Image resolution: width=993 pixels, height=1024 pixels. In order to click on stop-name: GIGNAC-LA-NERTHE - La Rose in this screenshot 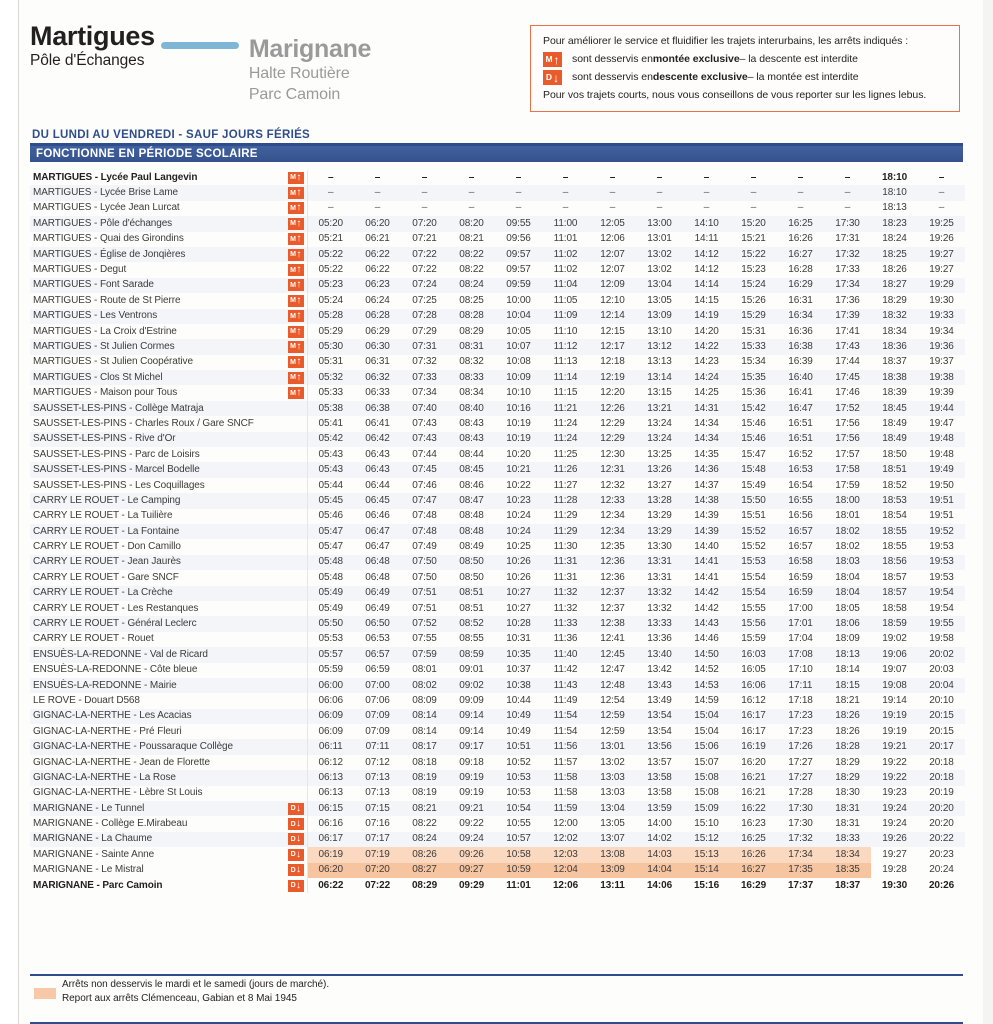, I will do `click(157, 778)`.